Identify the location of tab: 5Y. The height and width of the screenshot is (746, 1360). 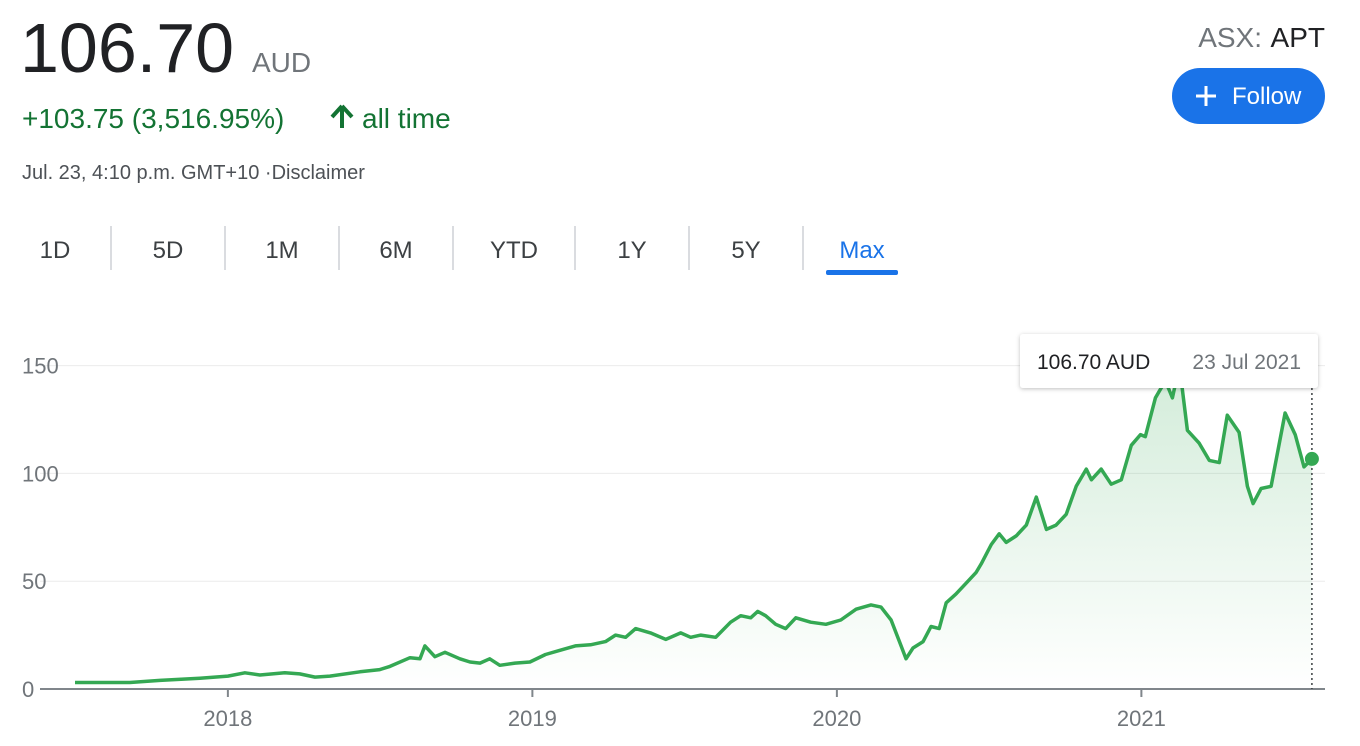
(745, 250).